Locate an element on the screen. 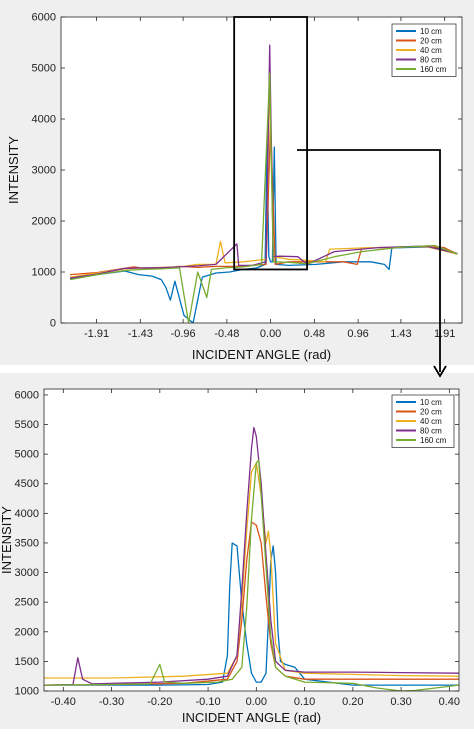  x-tick-label: 0.10 is located at coordinates (304, 702).